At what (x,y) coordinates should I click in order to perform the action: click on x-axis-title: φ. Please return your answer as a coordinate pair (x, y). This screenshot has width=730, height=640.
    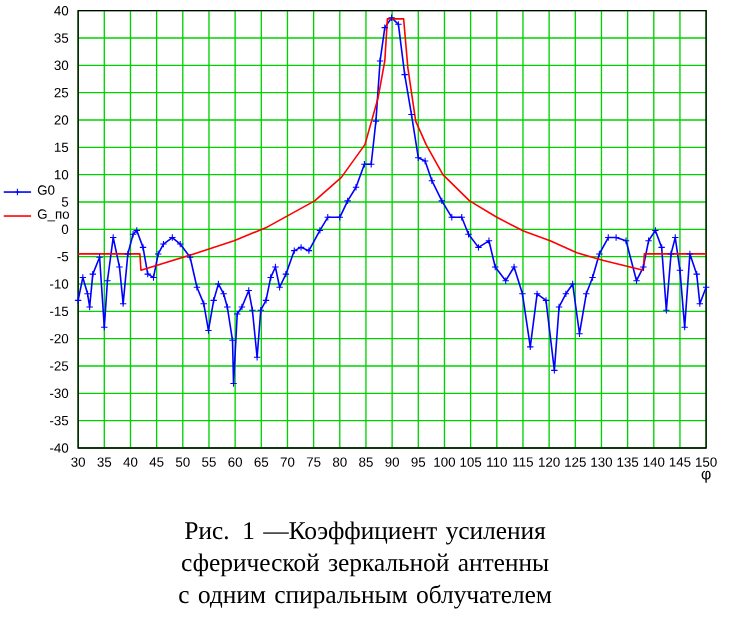
    Looking at the image, I should click on (706, 476).